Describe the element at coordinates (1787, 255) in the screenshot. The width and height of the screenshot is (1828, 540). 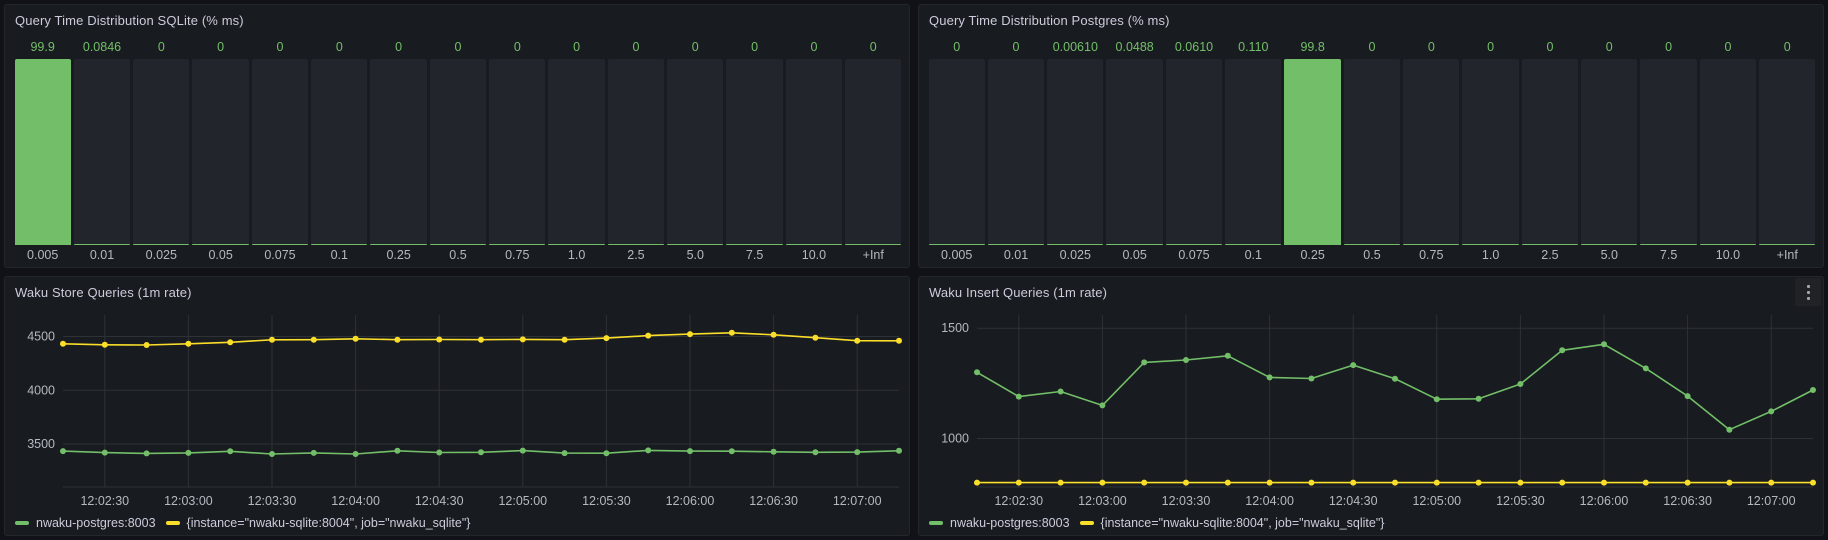
I see `bucket-axis-label: +Inf` at that location.